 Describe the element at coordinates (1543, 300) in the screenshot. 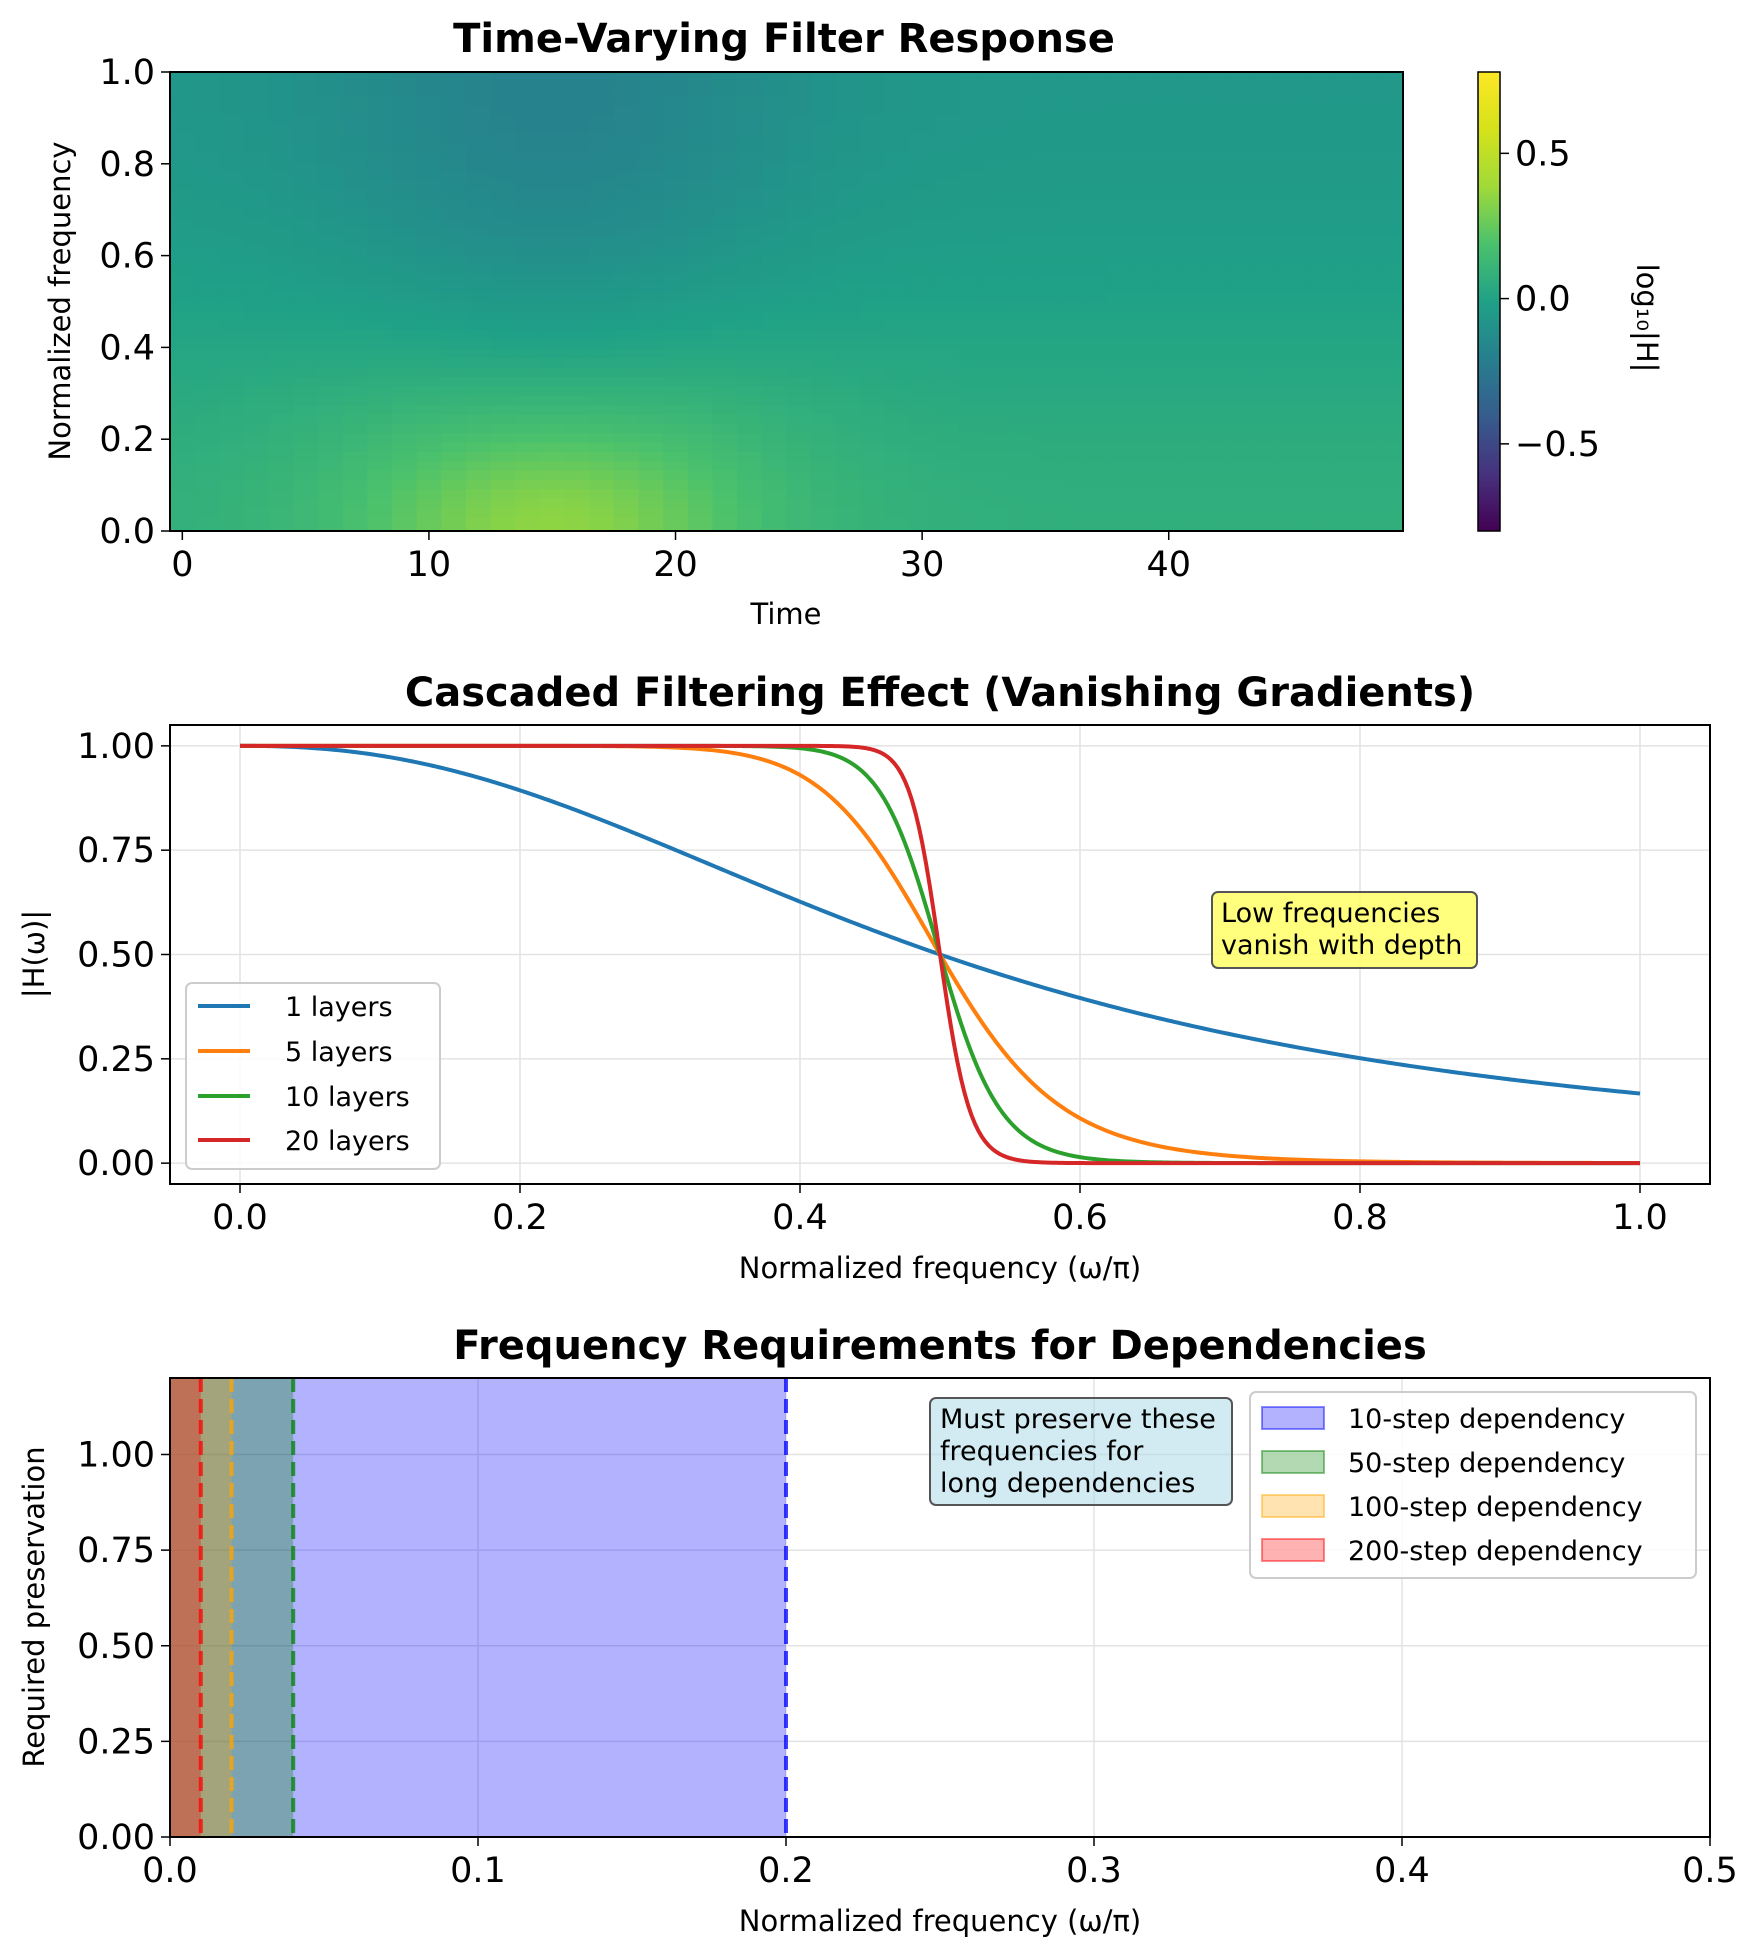

I see `colorbar-tick-label: 0.0` at that location.